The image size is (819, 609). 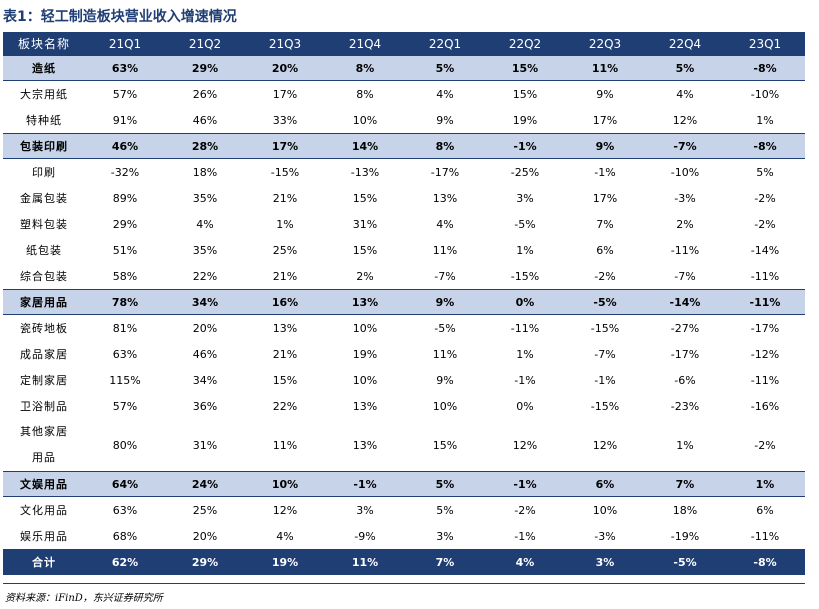 I want to click on row-label: 文娱用品, so click(x=44, y=484).